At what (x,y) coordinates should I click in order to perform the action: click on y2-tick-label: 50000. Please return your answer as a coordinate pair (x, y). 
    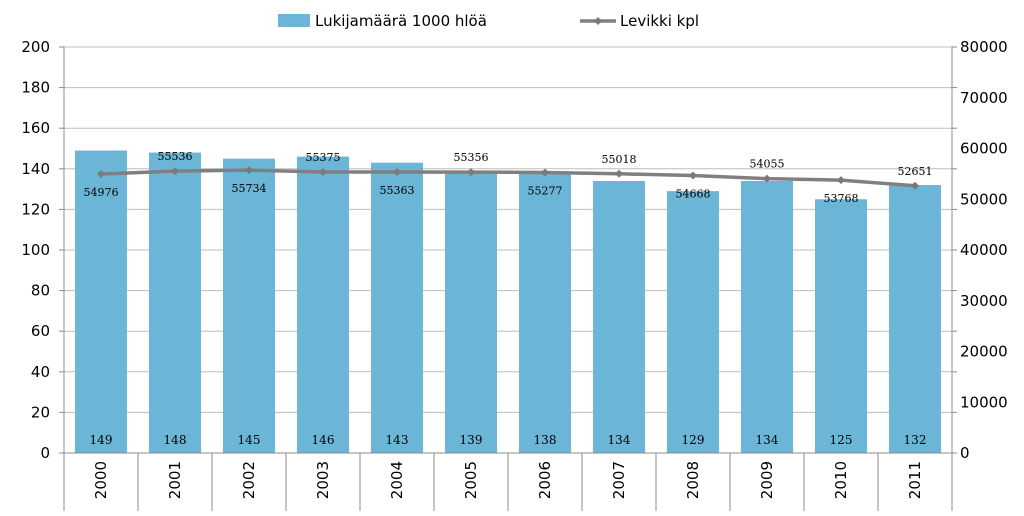
    Looking at the image, I should click on (984, 199).